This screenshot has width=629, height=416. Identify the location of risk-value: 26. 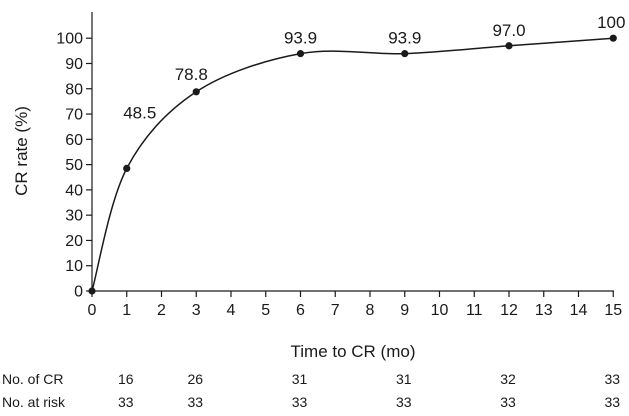
(195, 379).